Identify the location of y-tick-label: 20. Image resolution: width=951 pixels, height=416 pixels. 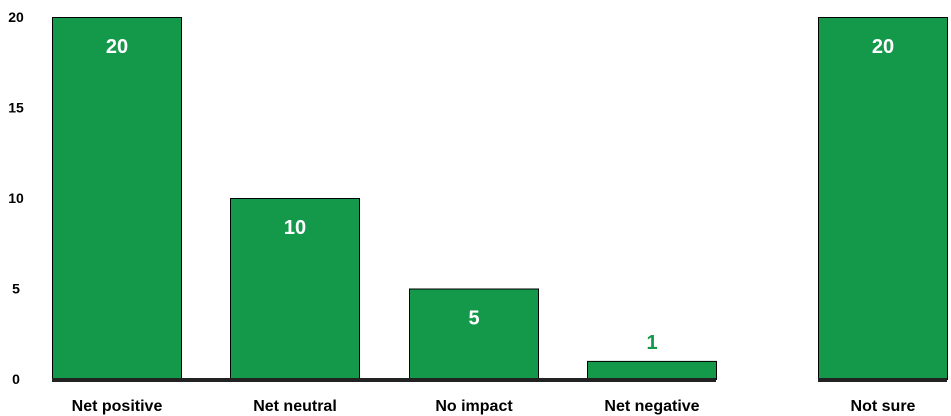
(16, 17).